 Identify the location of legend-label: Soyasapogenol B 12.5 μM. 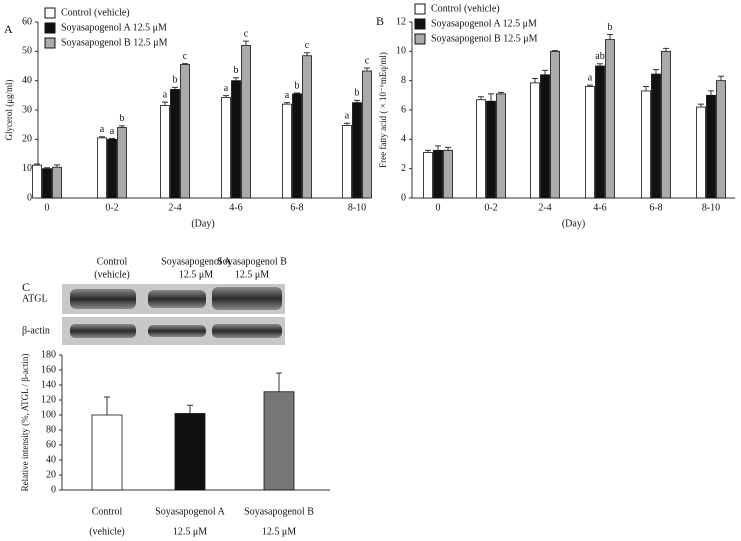
(114, 42).